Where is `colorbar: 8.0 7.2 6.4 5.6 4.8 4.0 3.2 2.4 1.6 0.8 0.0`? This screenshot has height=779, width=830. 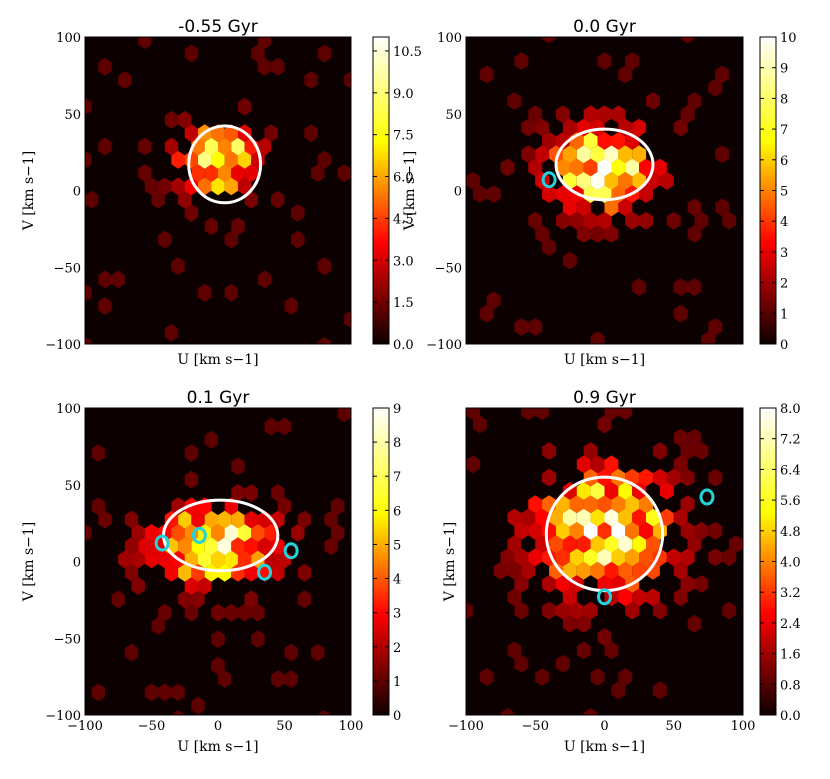
colorbar: 8.0 7.2 6.4 5.6 4.8 4.0 3.2 2.4 1.6 0.8 0.0 is located at coordinates (780, 563).